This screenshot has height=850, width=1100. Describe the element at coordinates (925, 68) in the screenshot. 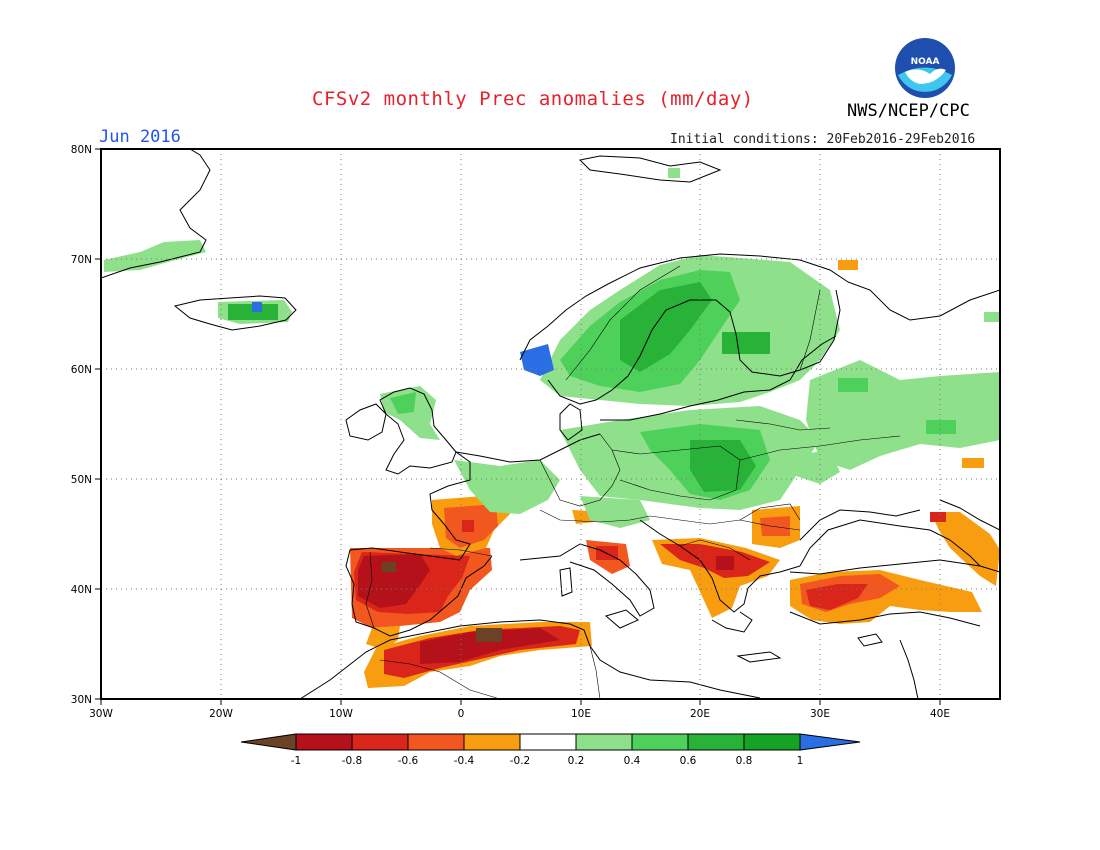

I see `noaa-logo: NOAA` at that location.